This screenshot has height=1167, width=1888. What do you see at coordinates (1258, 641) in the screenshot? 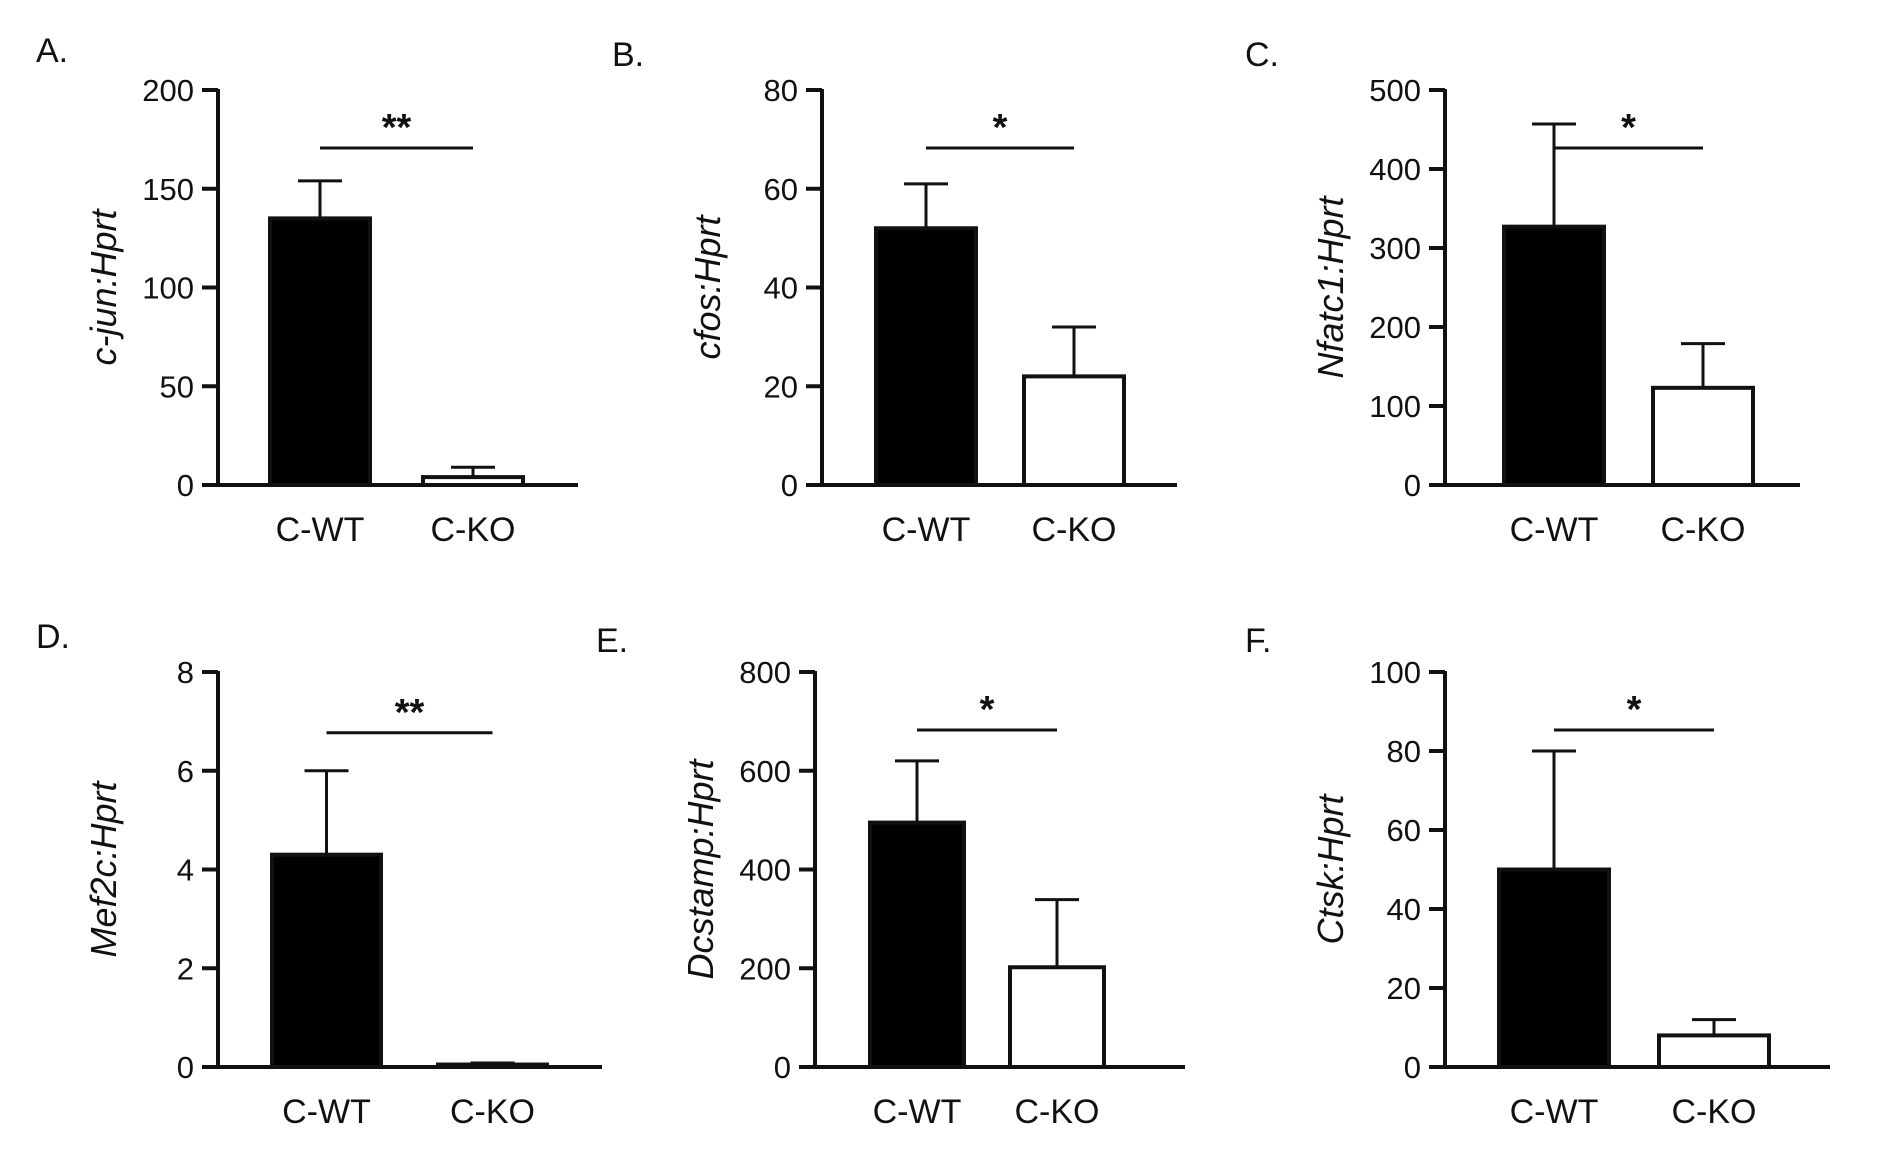
I see `panel-letter: F.` at bounding box center [1258, 641].